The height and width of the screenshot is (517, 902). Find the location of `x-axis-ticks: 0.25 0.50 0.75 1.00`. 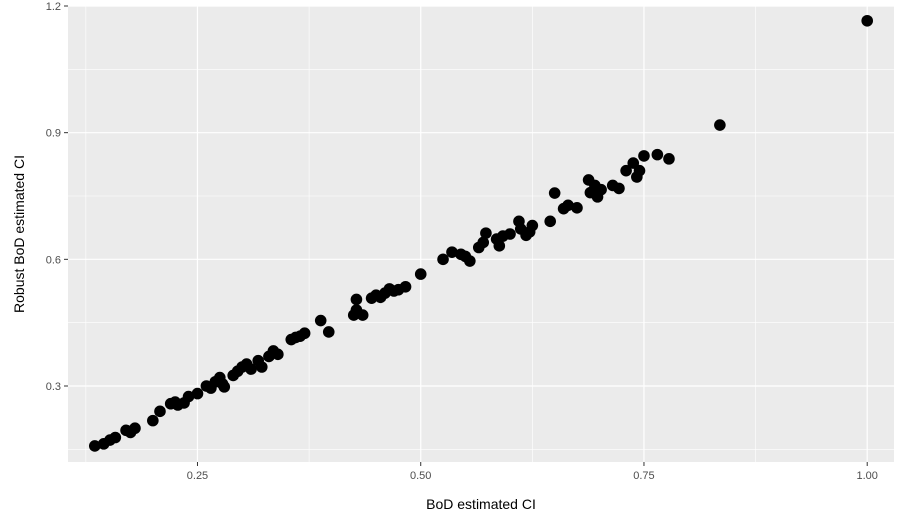

x-axis-ticks: 0.25 0.50 0.75 1.00 is located at coordinates (532, 472).